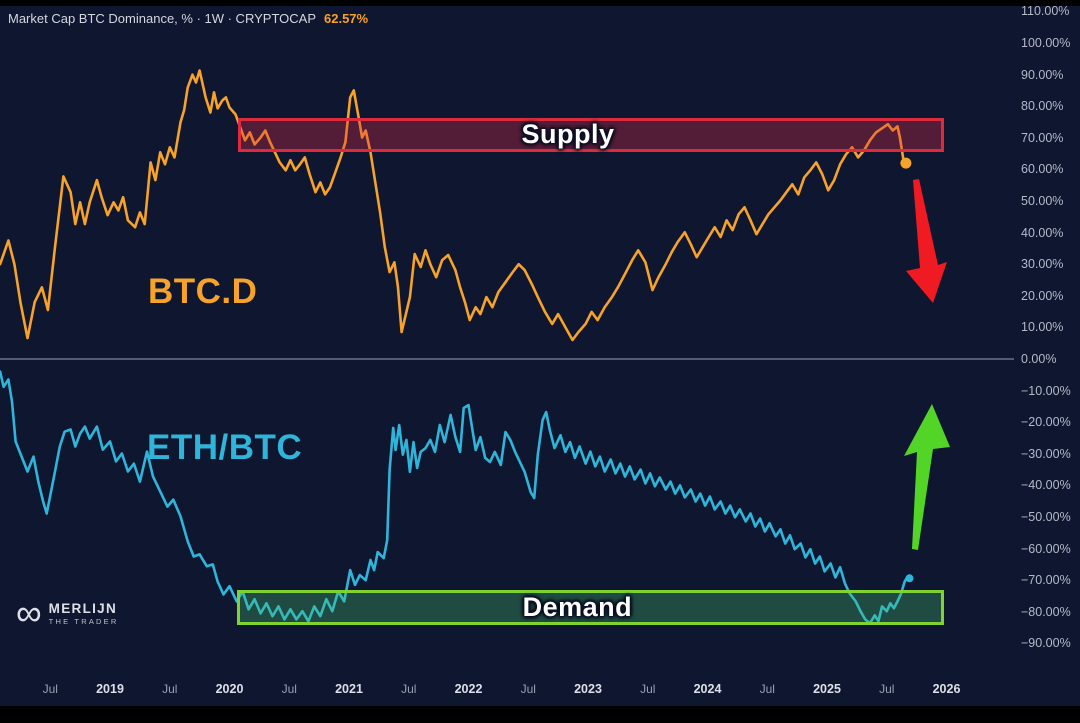  What do you see at coordinates (203, 291) in the screenshot?
I see `btcd-series-label: BTC.D` at bounding box center [203, 291].